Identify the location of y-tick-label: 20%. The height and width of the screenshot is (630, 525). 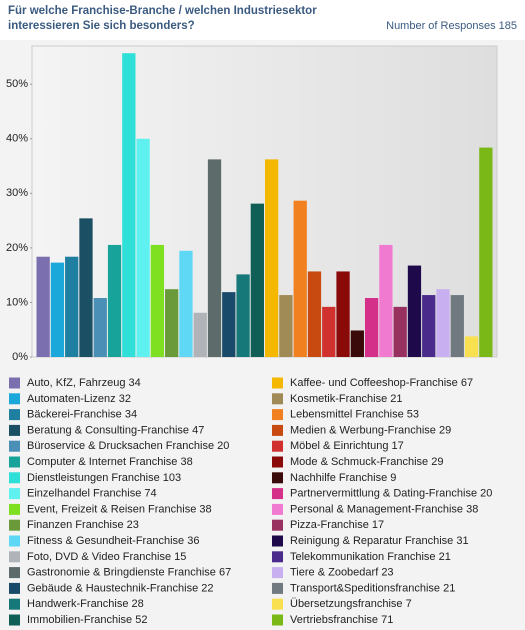
(17, 248).